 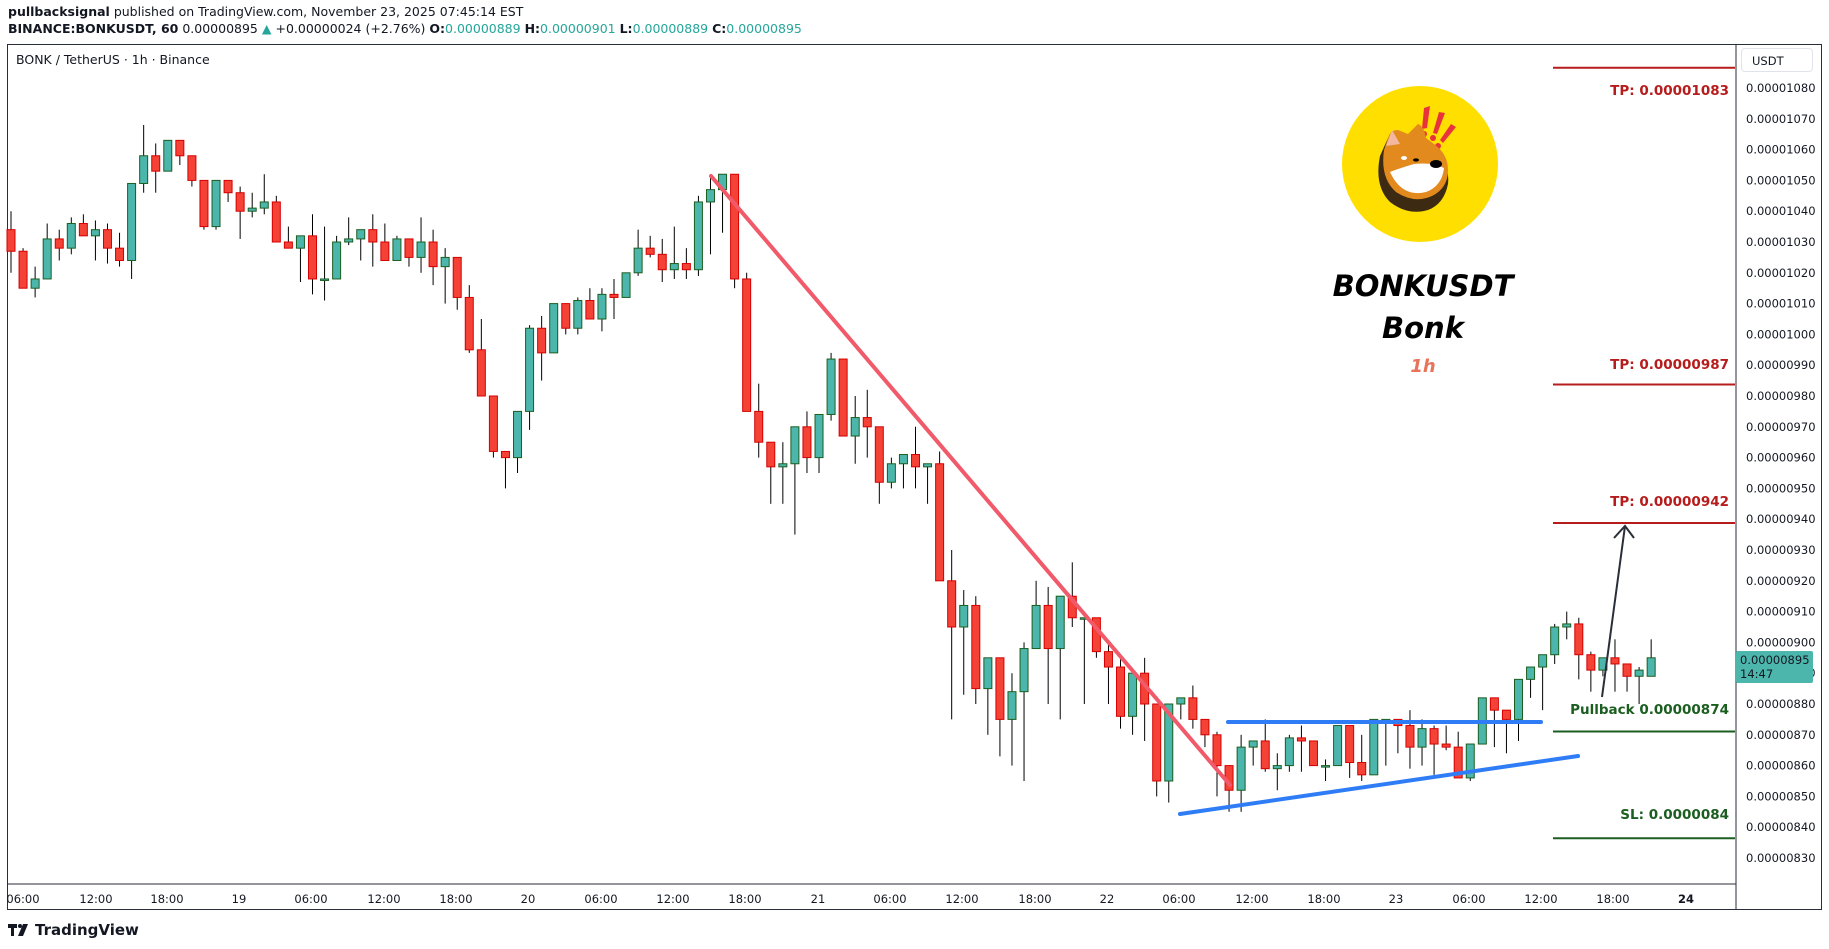 What do you see at coordinates (73, 930) in the screenshot?
I see `tradingview-brand: TradingView` at bounding box center [73, 930].